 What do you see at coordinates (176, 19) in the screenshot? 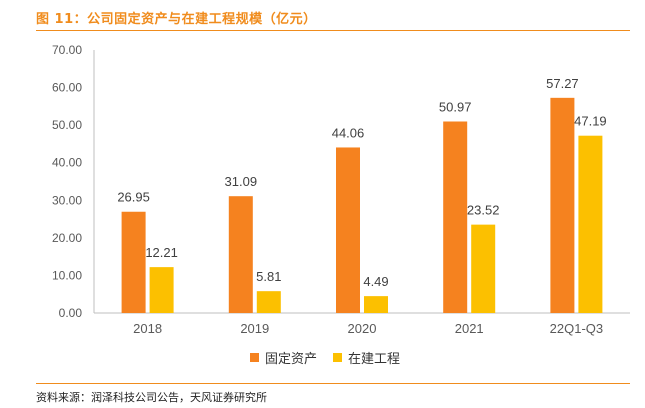
I see `chart-title: 图 11：公司固定资产与在建工程规模（亿元）` at bounding box center [176, 19].